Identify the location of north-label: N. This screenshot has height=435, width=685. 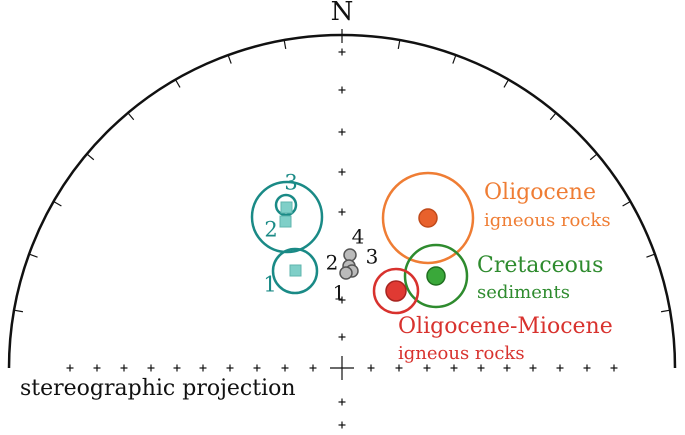
(342, 13).